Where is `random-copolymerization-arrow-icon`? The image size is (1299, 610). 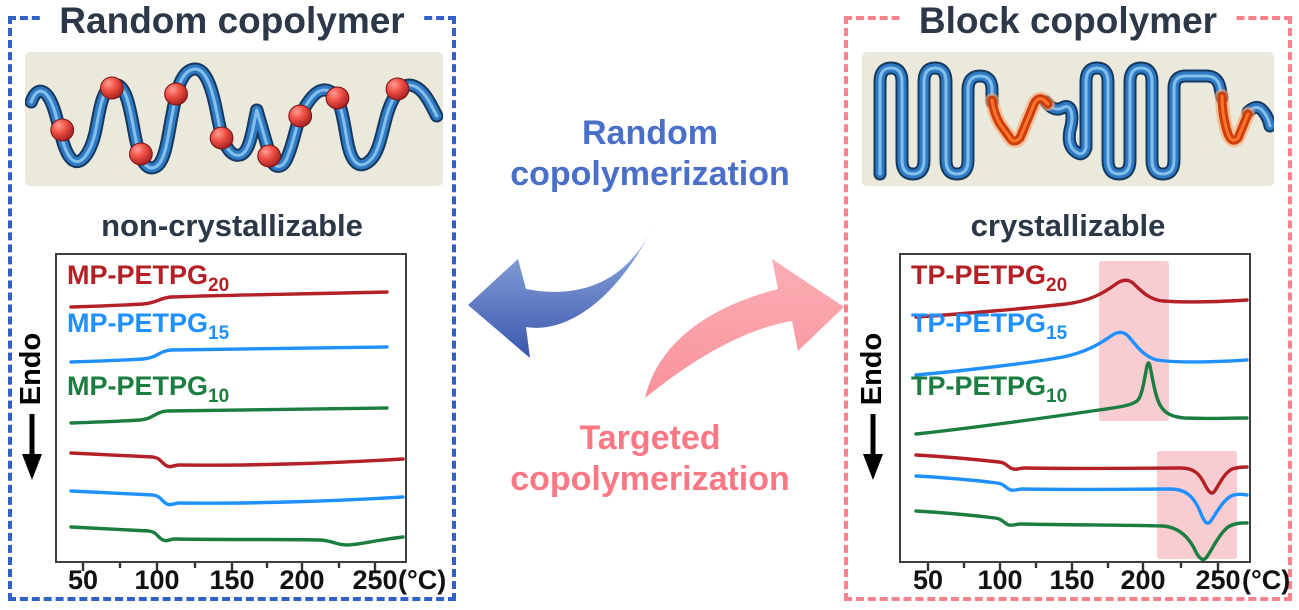
random-copolymerization-arrow-icon is located at coordinates (560, 293).